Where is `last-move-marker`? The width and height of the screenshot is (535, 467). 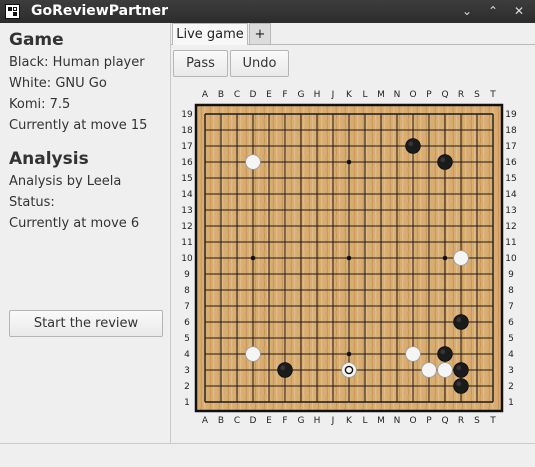
last-move-marker is located at coordinates (349, 370).